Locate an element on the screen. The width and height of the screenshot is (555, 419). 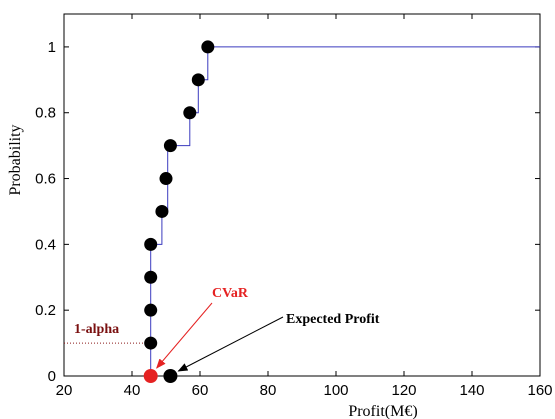
y-tick-label: 1 is located at coordinates (52, 47).